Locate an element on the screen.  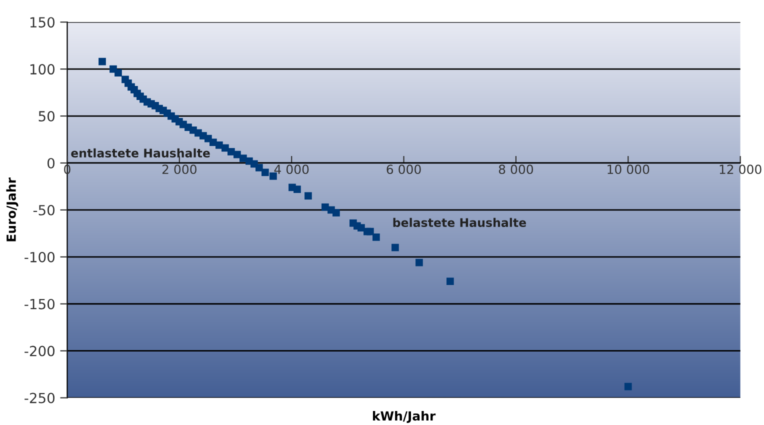
y-tick-label: -250 is located at coordinates (39, 398).